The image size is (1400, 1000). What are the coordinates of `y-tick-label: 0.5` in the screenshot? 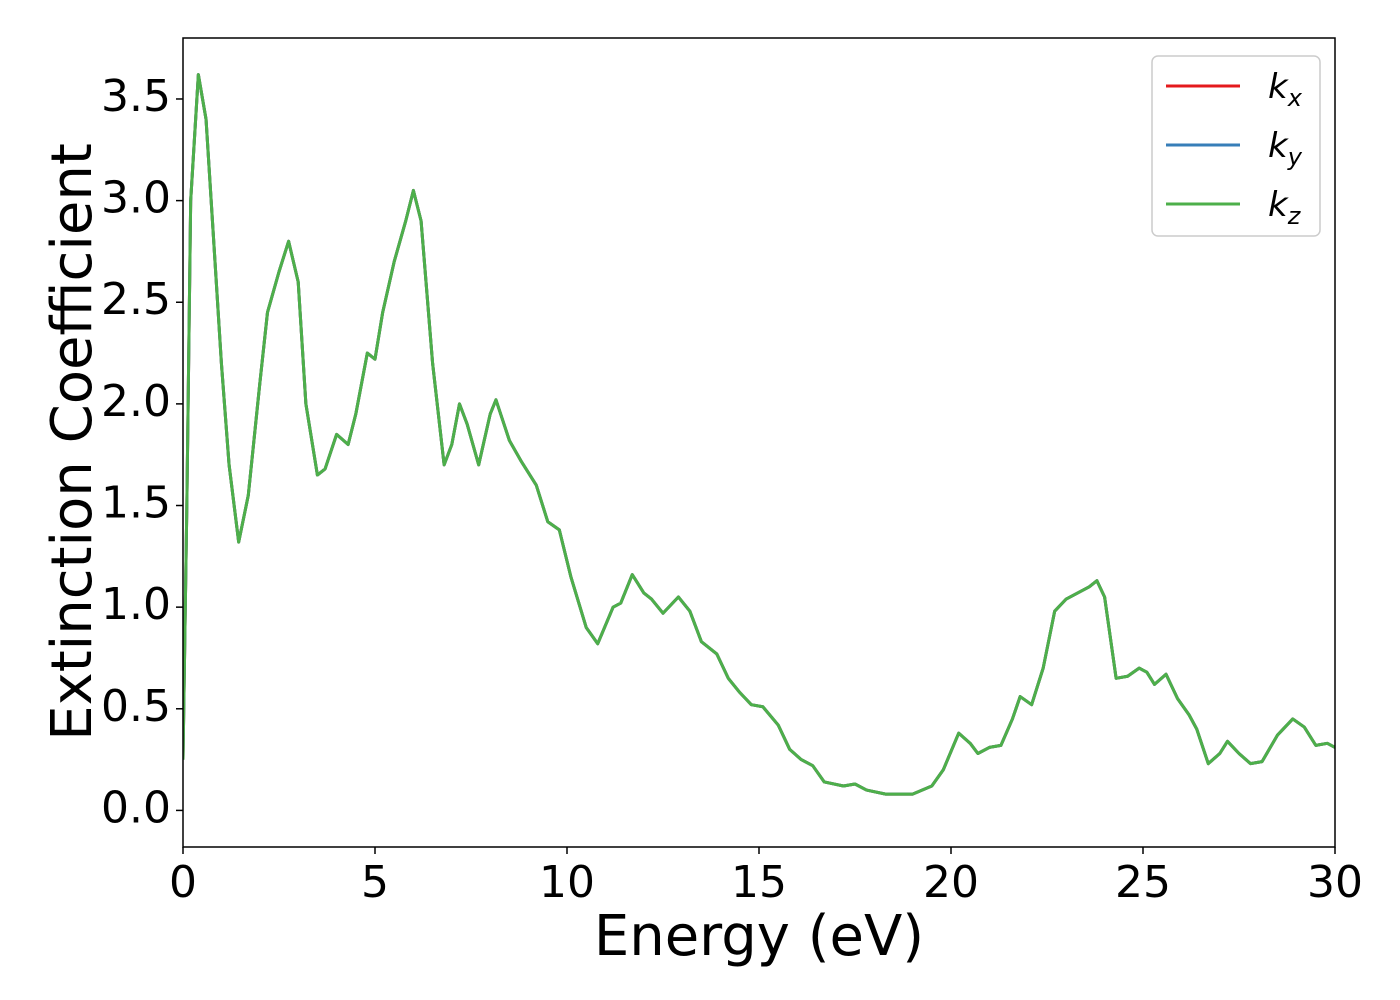 It's located at (136, 706).